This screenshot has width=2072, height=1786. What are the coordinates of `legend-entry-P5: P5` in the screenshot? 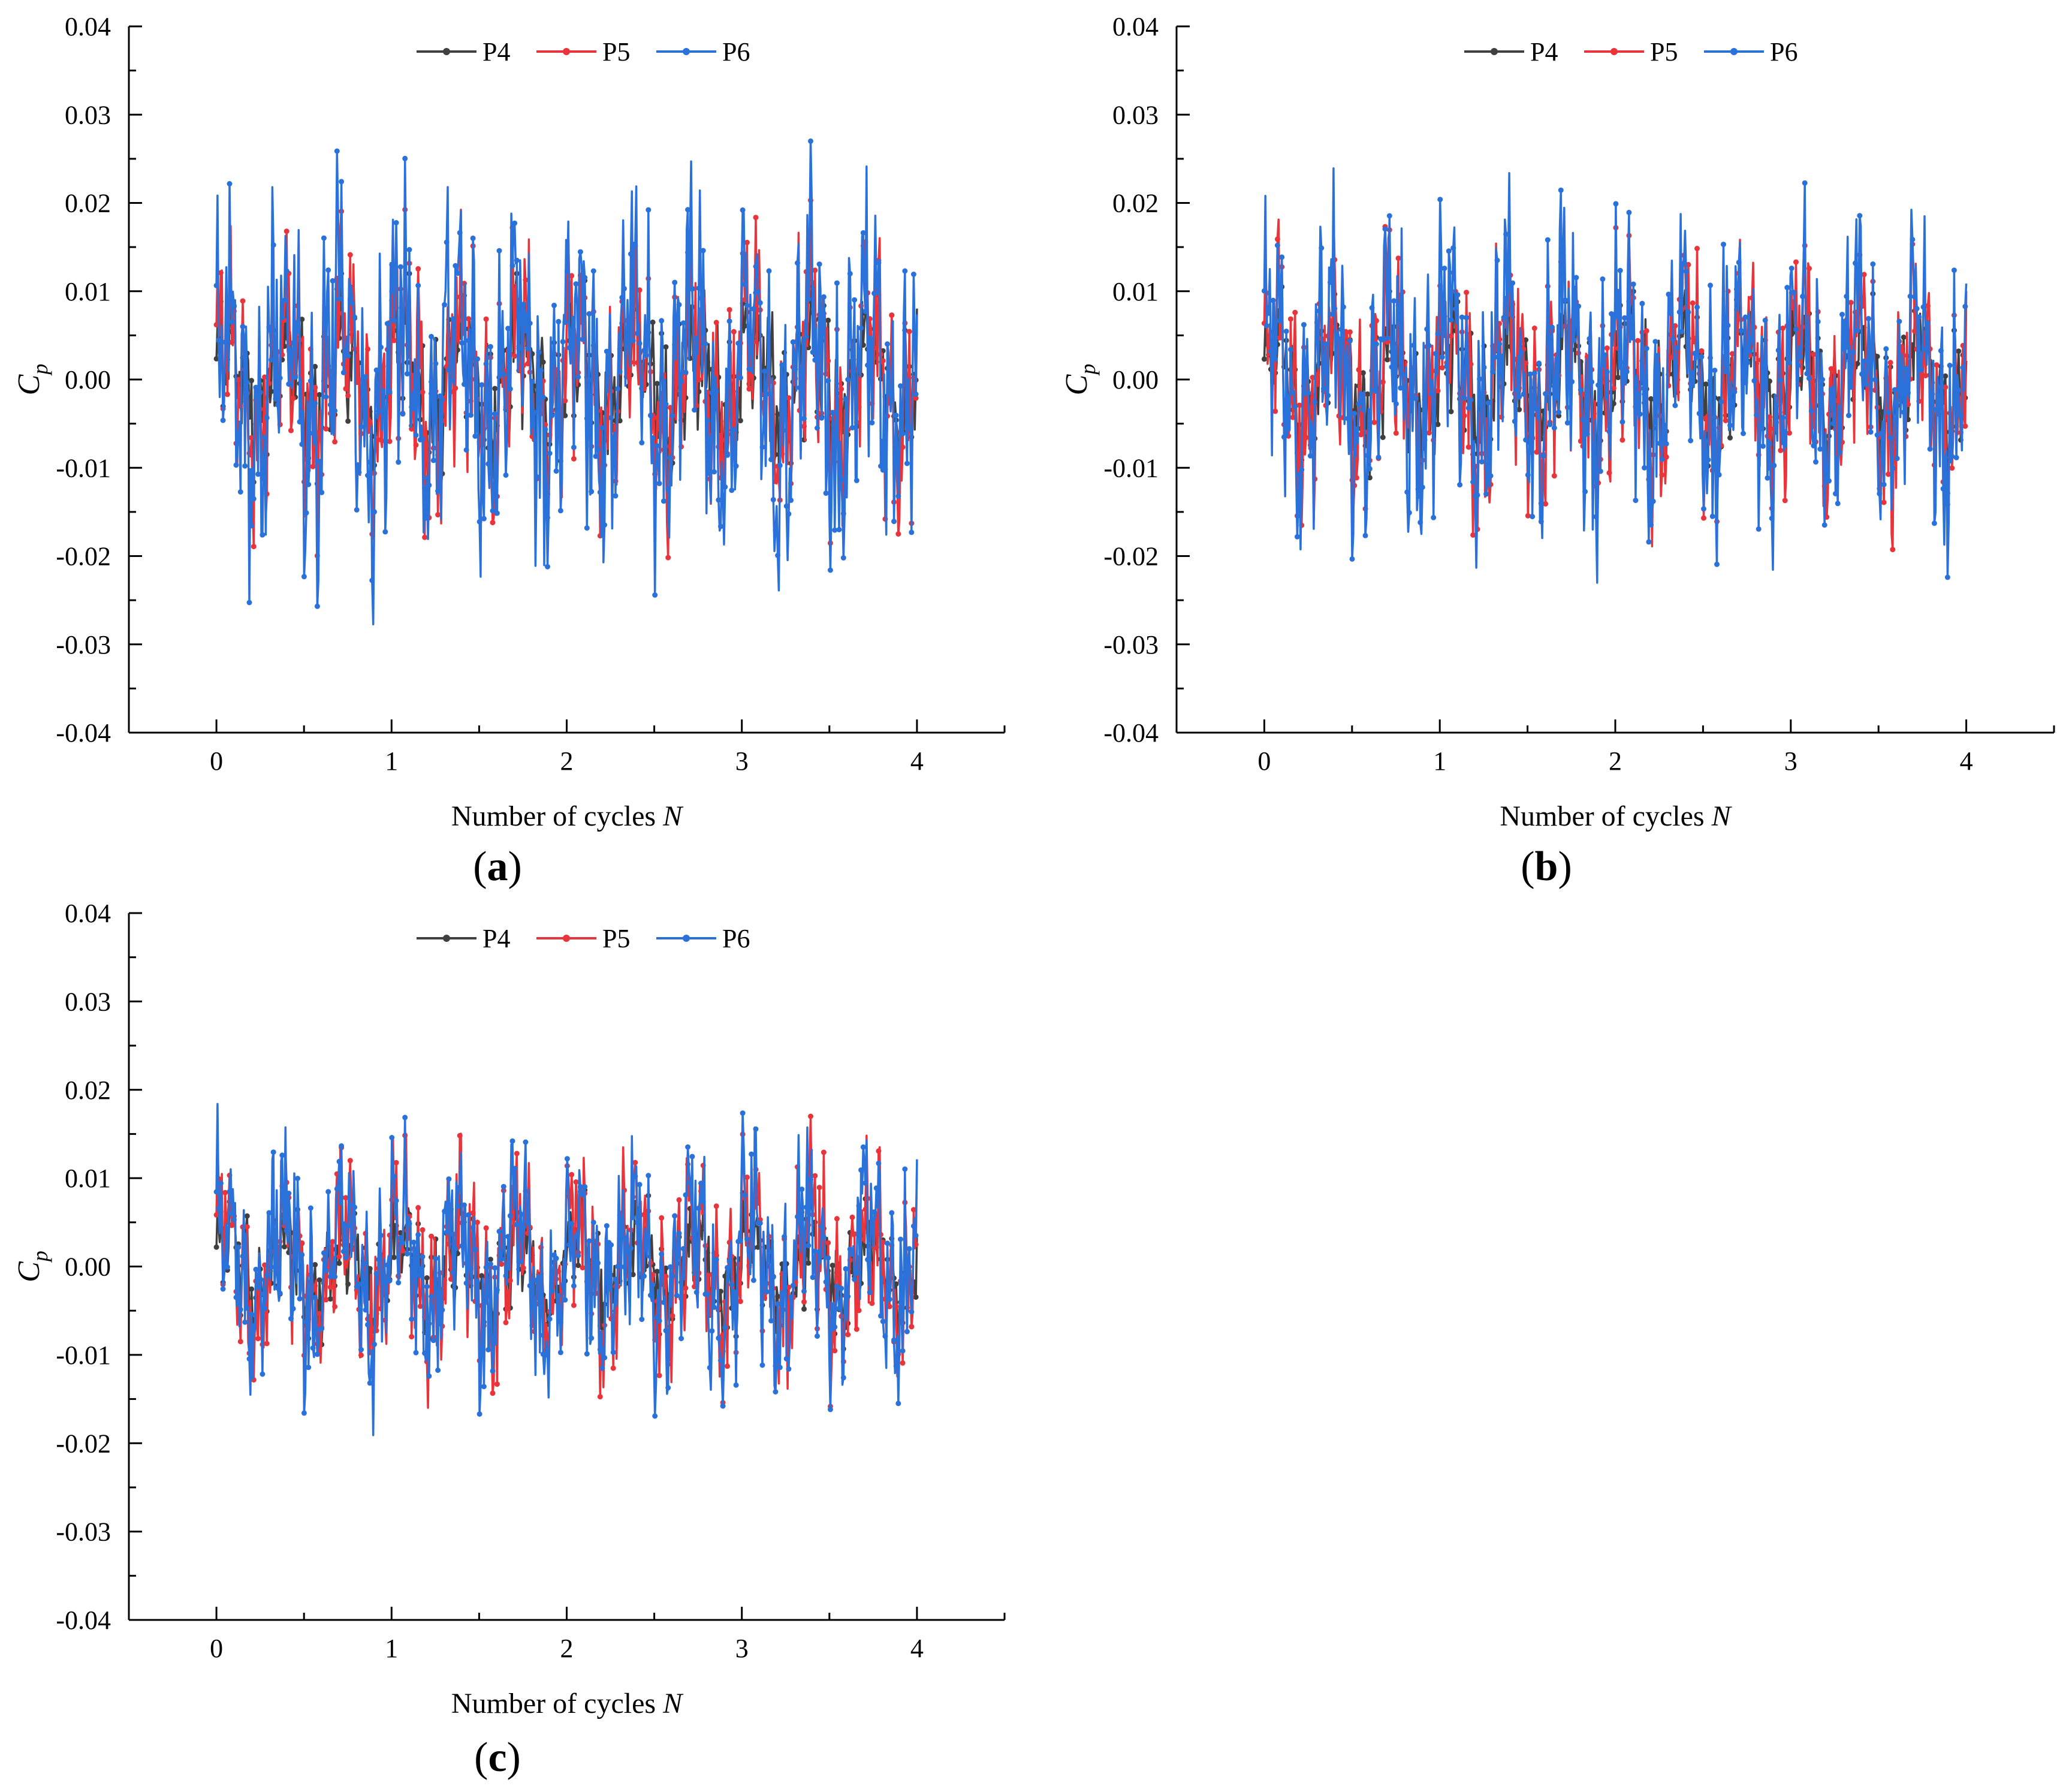 It's located at (583, 52).